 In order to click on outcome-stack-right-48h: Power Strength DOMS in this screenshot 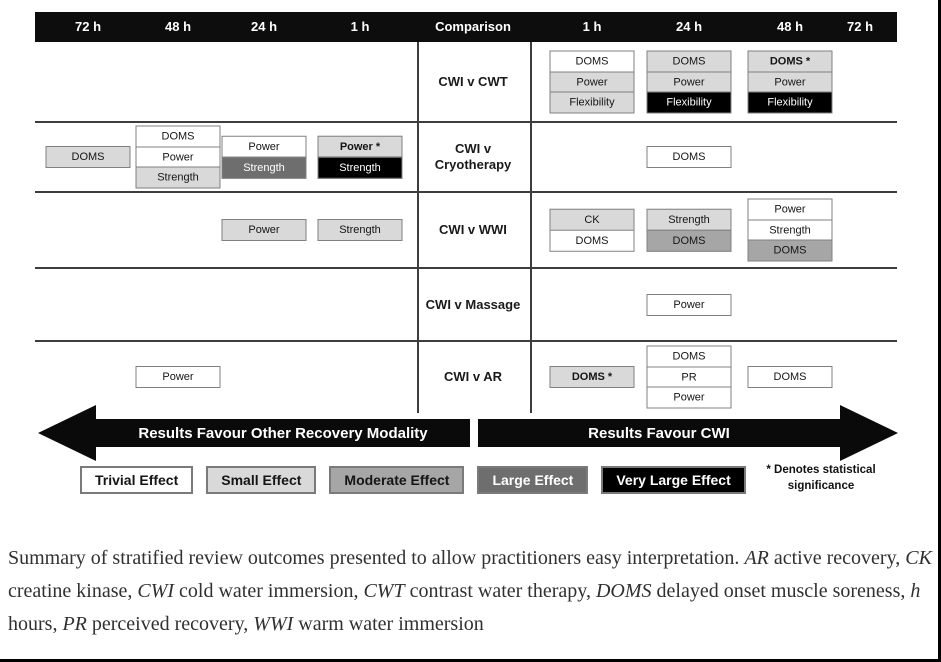, I will do `click(790, 230)`.